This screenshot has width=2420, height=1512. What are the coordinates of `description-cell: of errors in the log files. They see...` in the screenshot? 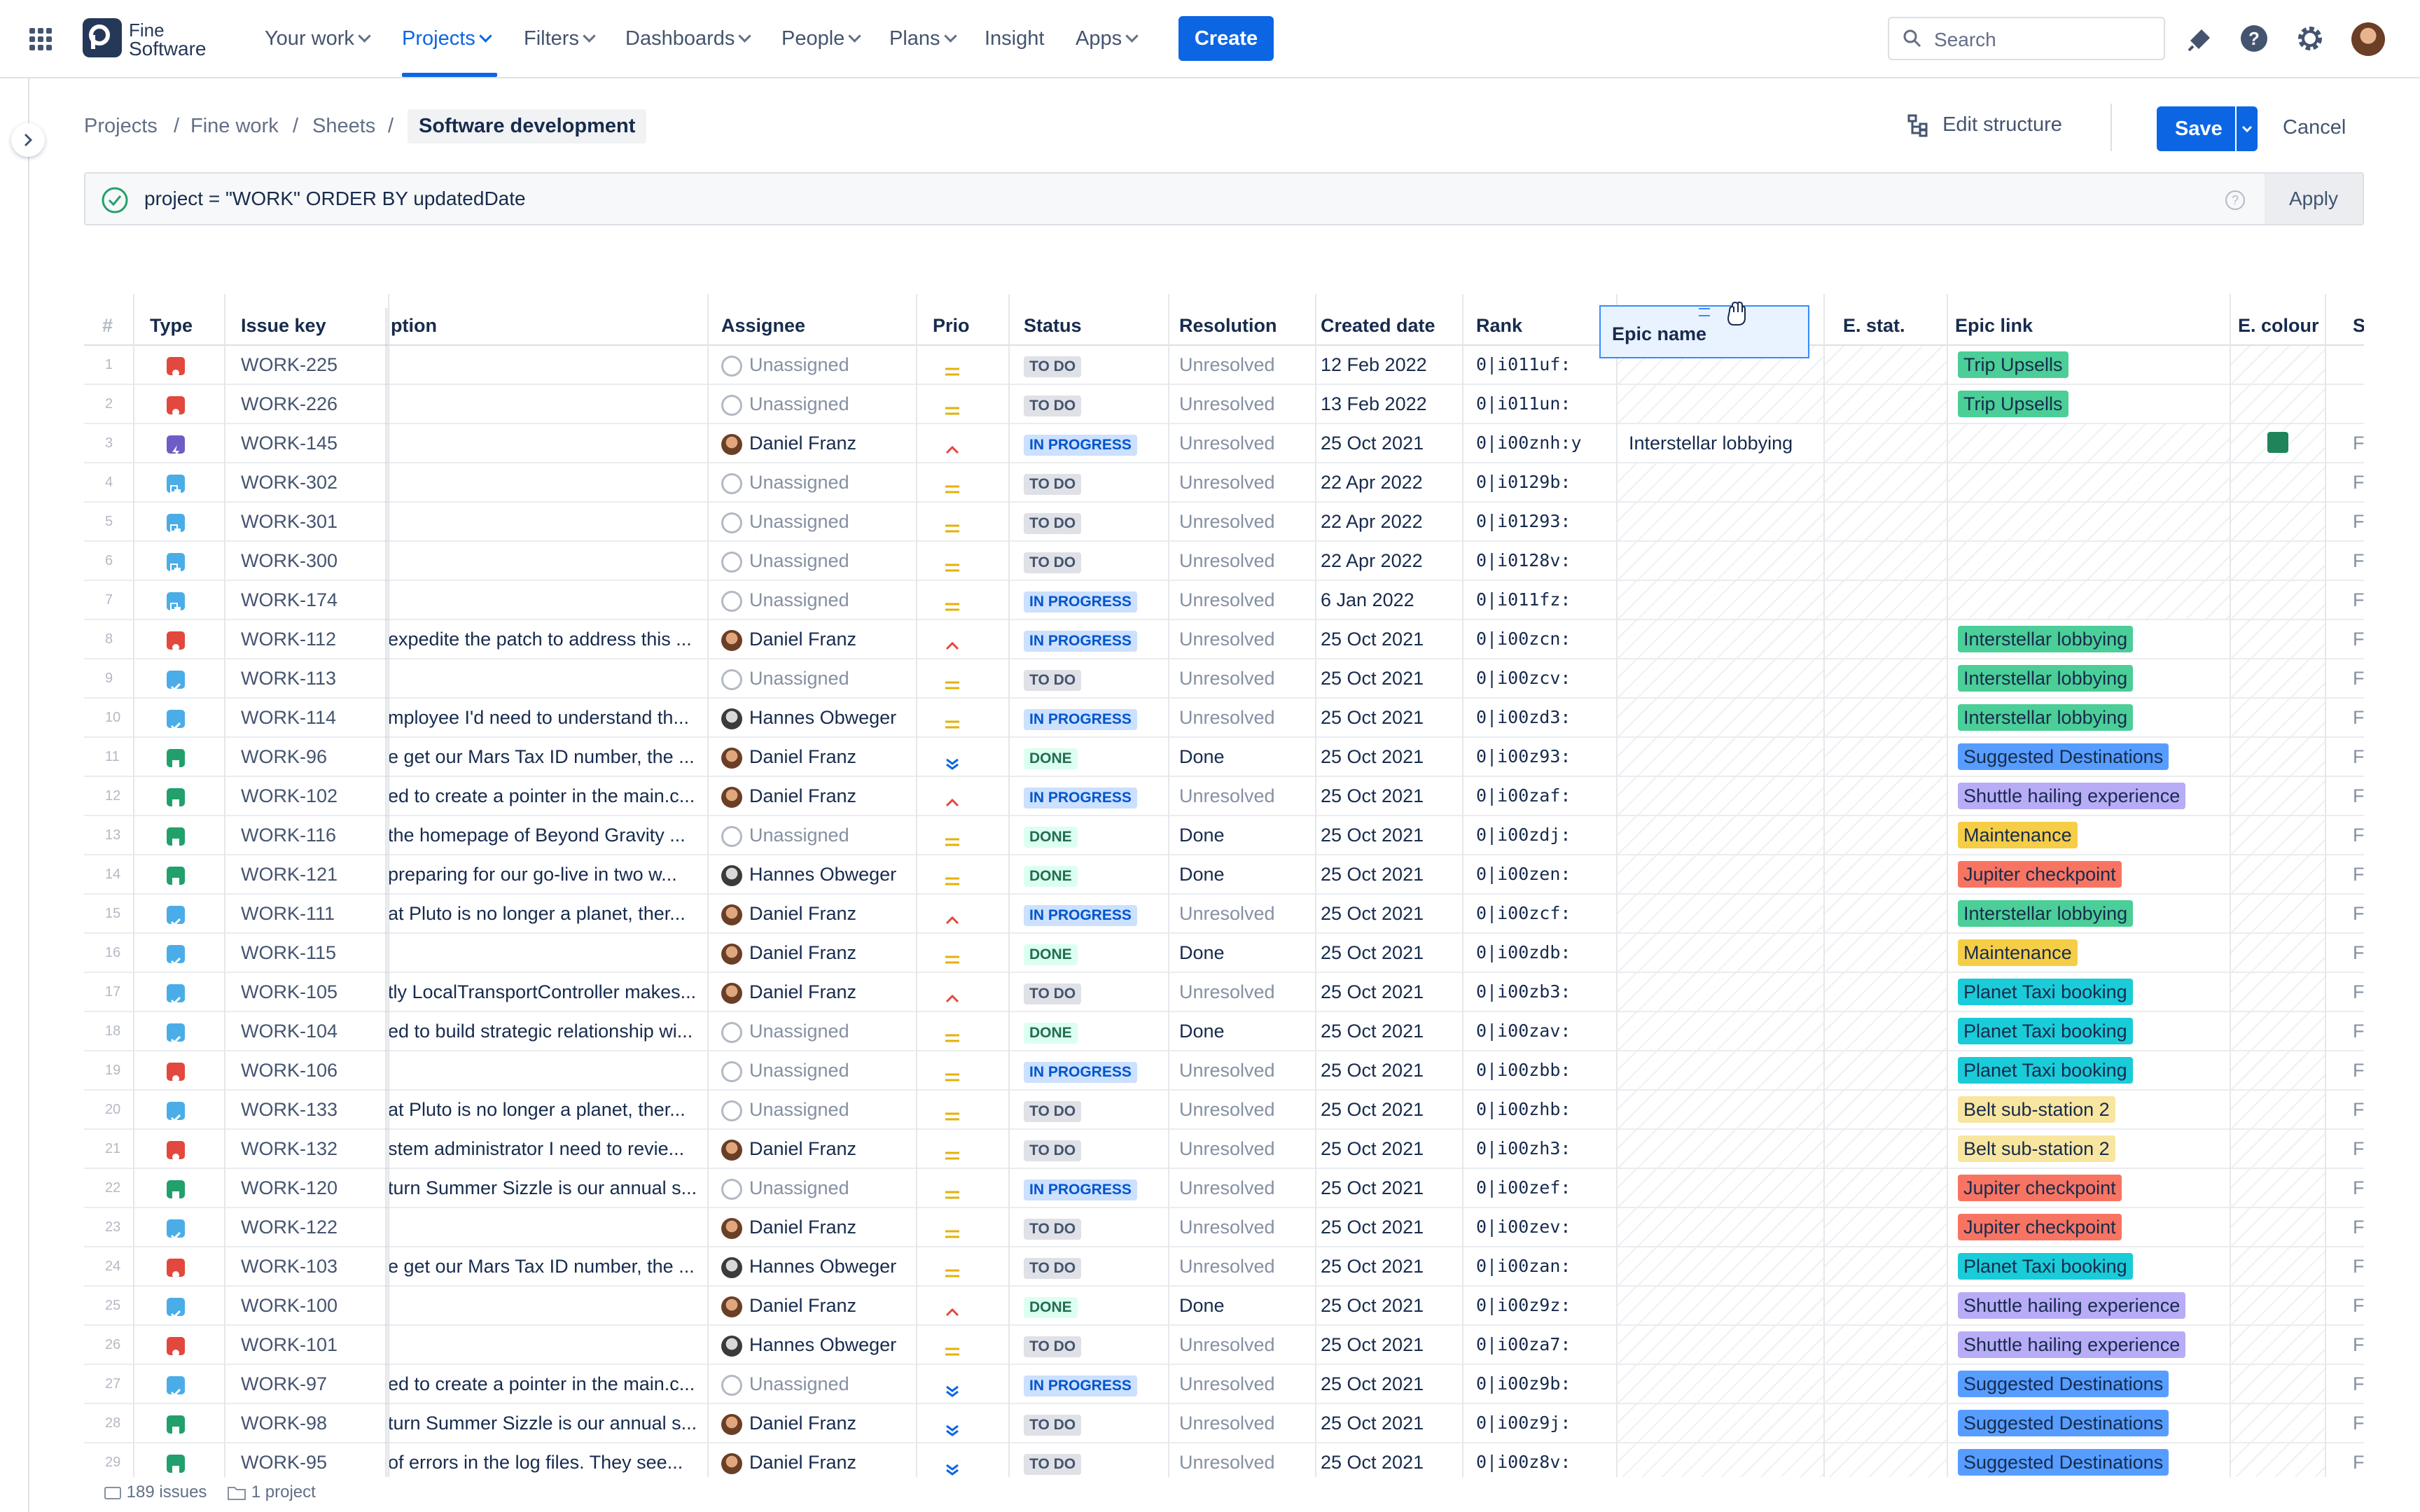 It's located at (535, 1462).